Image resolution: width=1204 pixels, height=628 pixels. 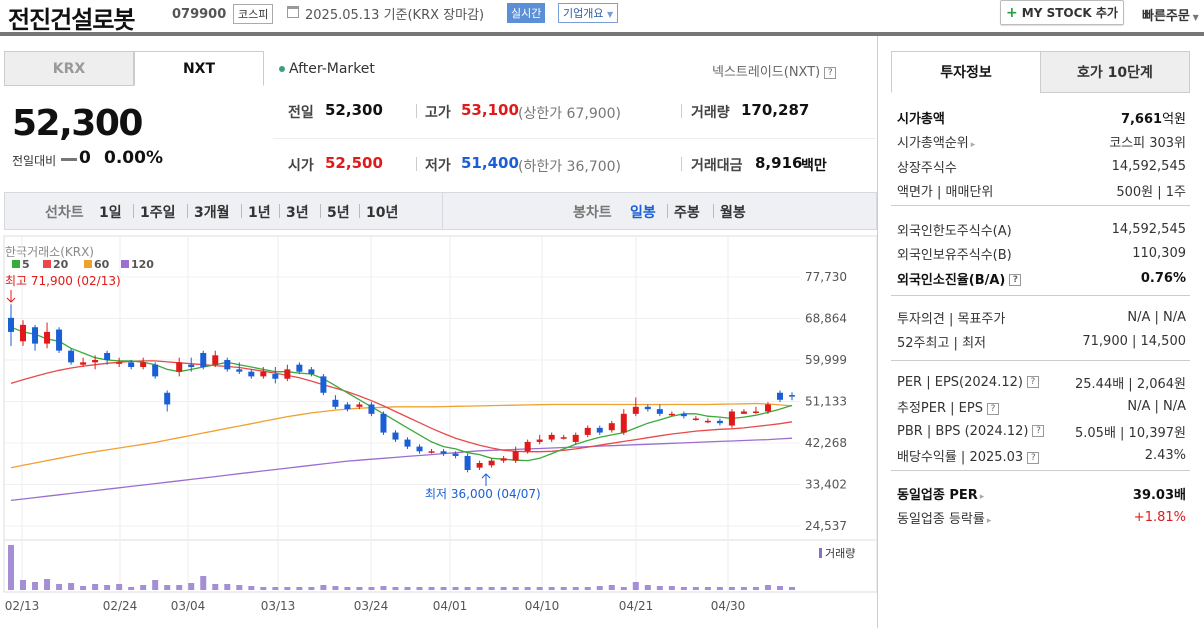 What do you see at coordinates (338, 213) in the screenshot?
I see `period-5: 5년` at bounding box center [338, 213].